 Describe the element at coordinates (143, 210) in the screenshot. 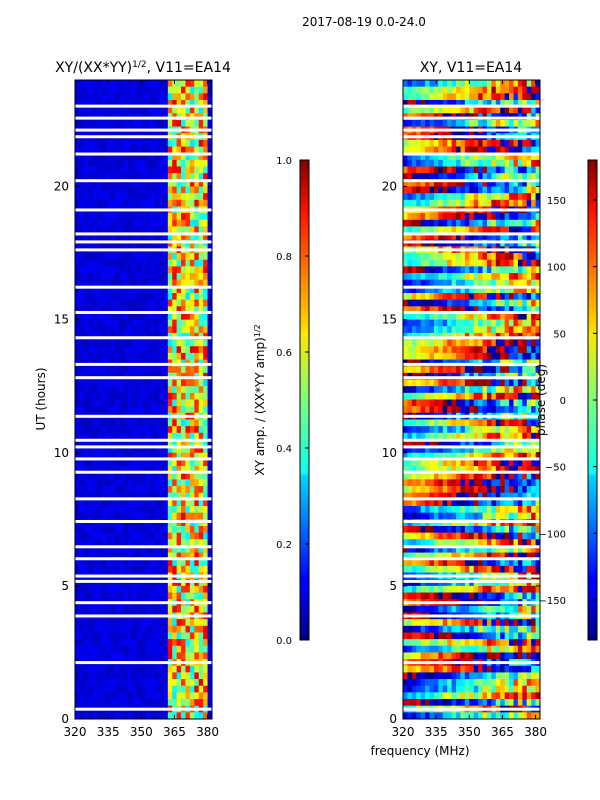

I see `flagged-time-gap` at that location.